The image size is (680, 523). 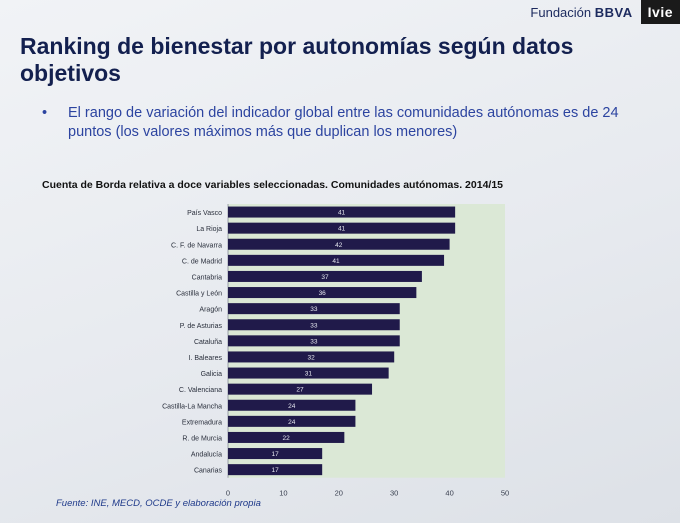 I want to click on category-label: Galicia, so click(x=212, y=374).